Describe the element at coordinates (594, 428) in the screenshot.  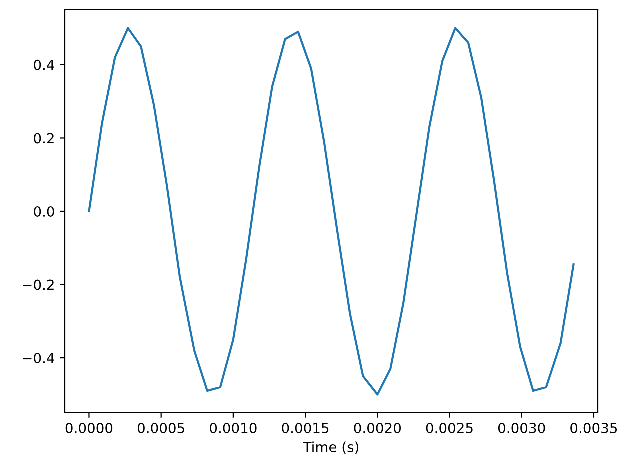
I see `x-tick-label: 0.0035` at that location.